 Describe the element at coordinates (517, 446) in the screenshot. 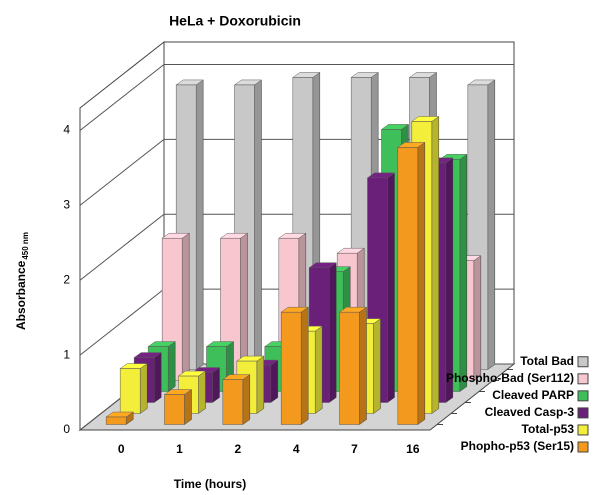

I see `legend-label: Phopho-p53 (Ser15)` at that location.